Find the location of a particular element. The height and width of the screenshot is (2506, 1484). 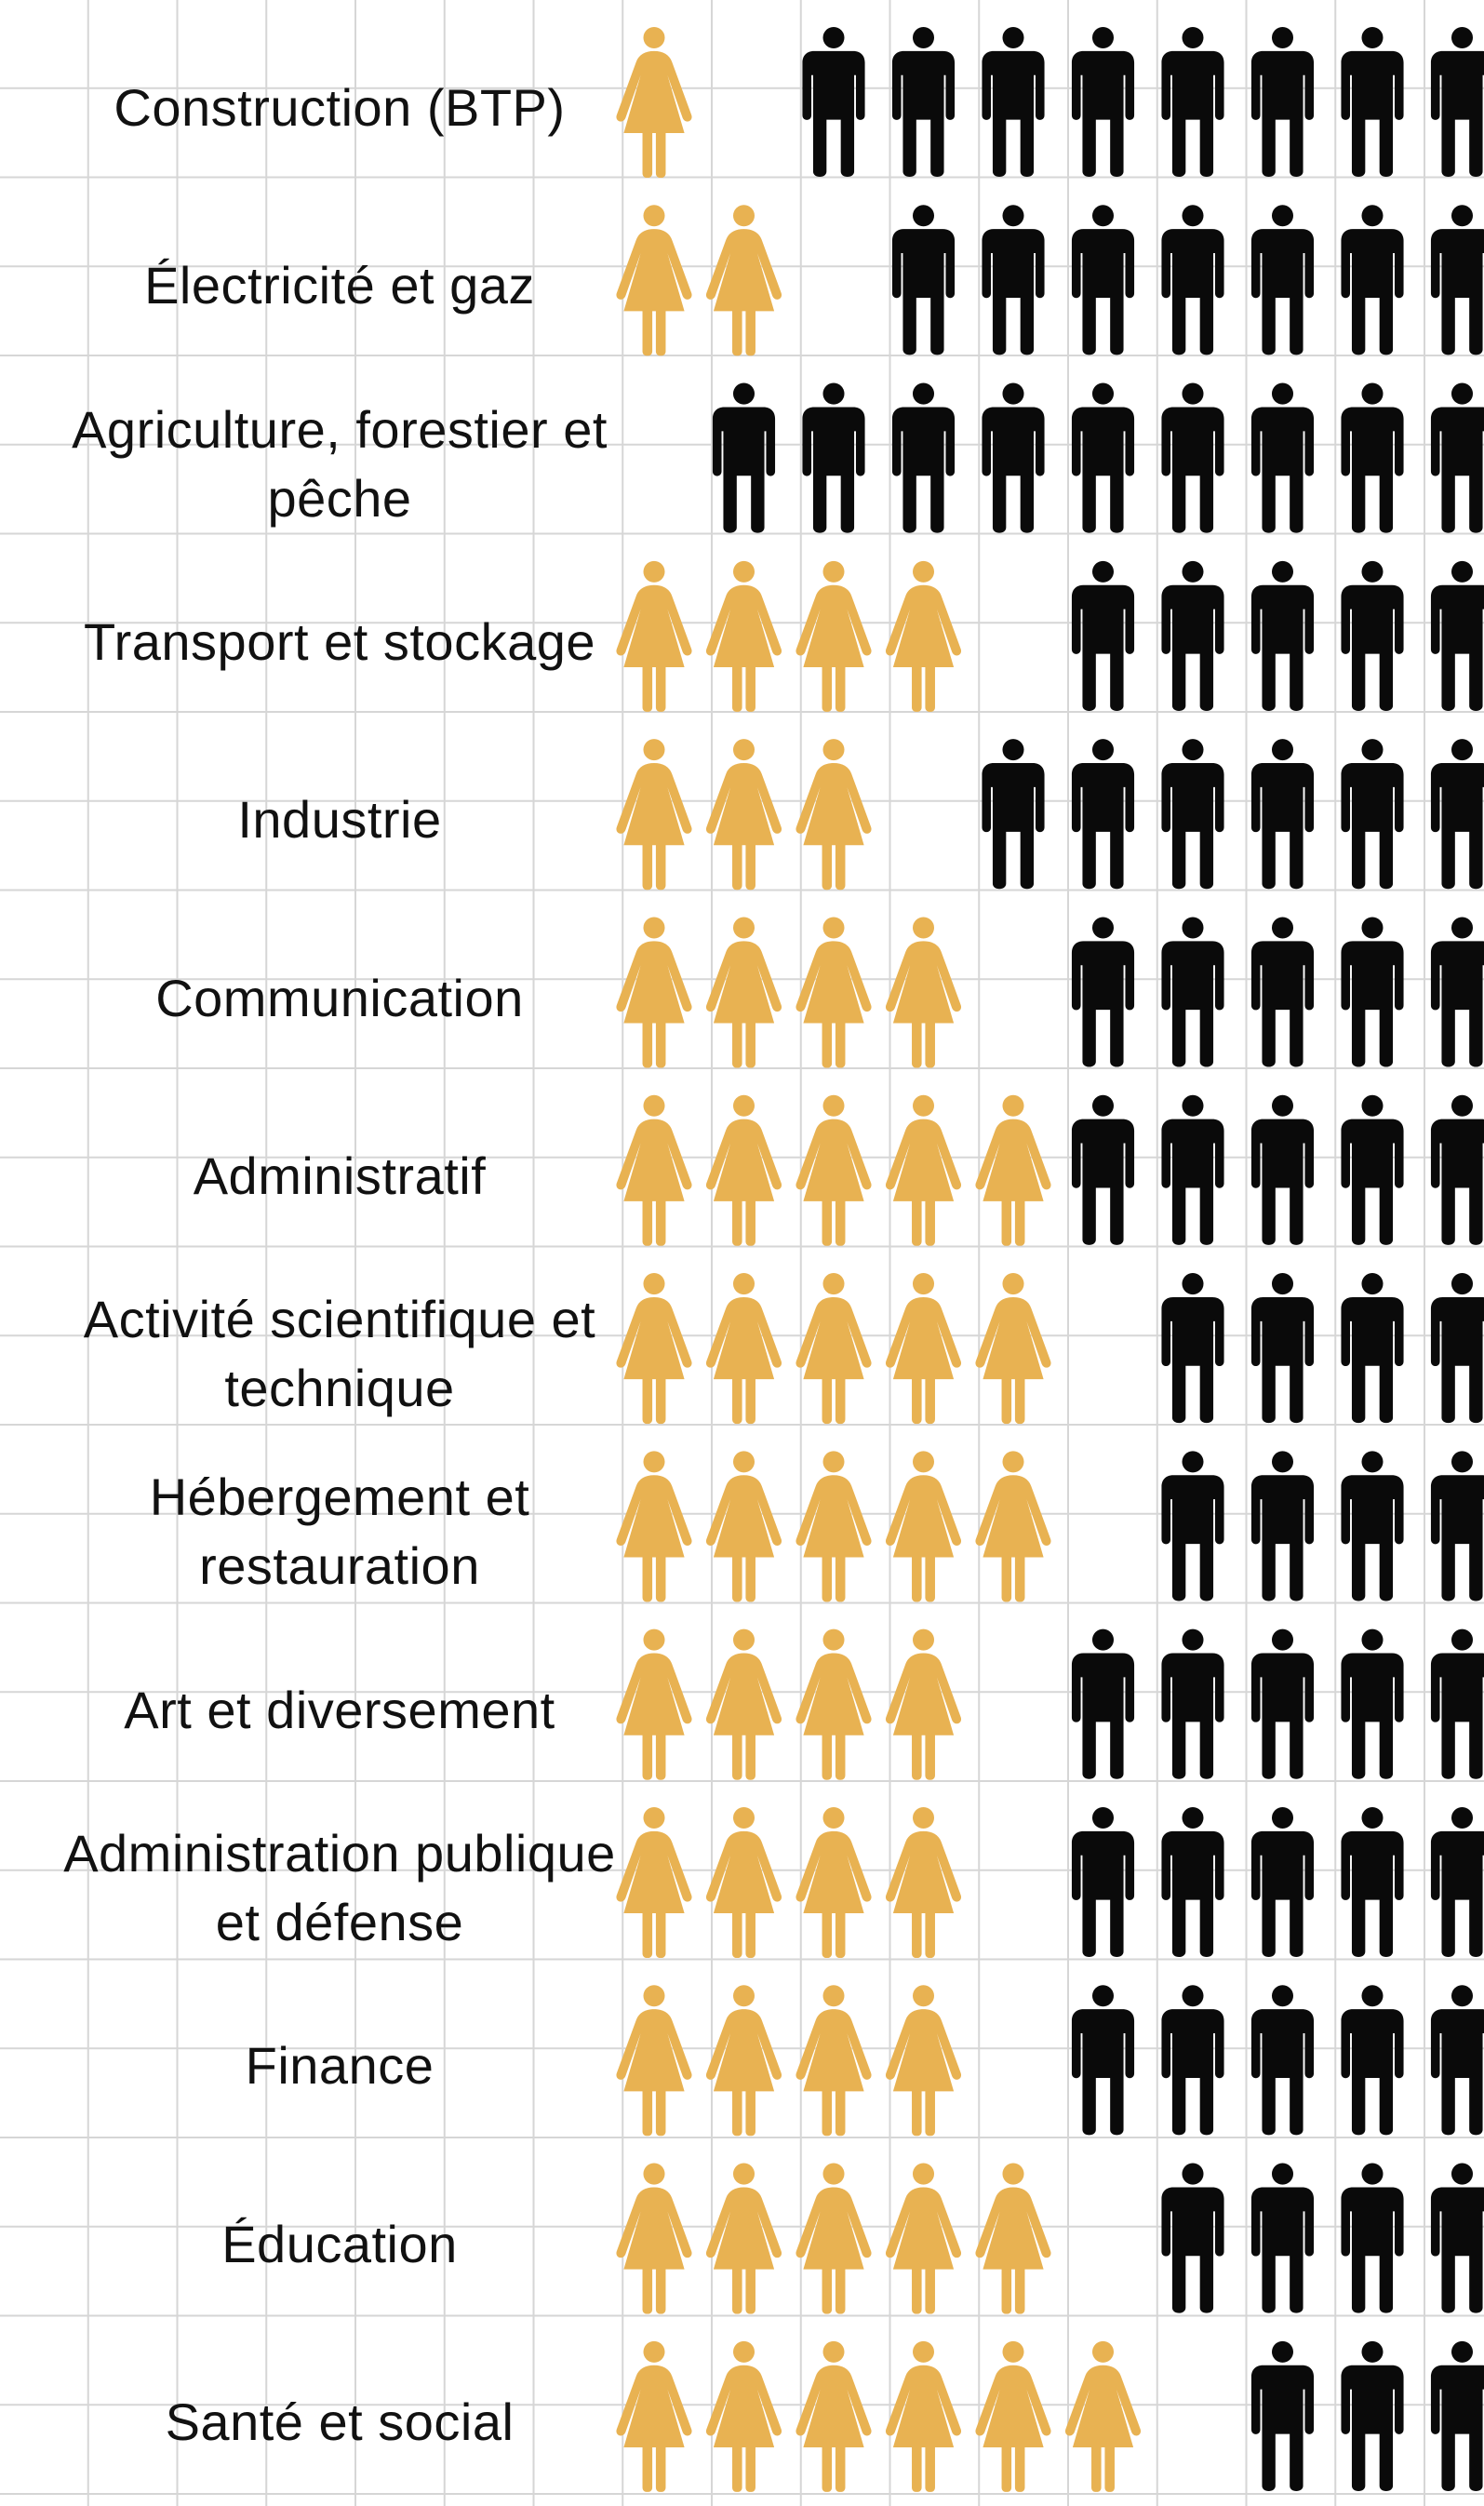

row-label-text: Art et diversement is located at coordinates (339, 1709).